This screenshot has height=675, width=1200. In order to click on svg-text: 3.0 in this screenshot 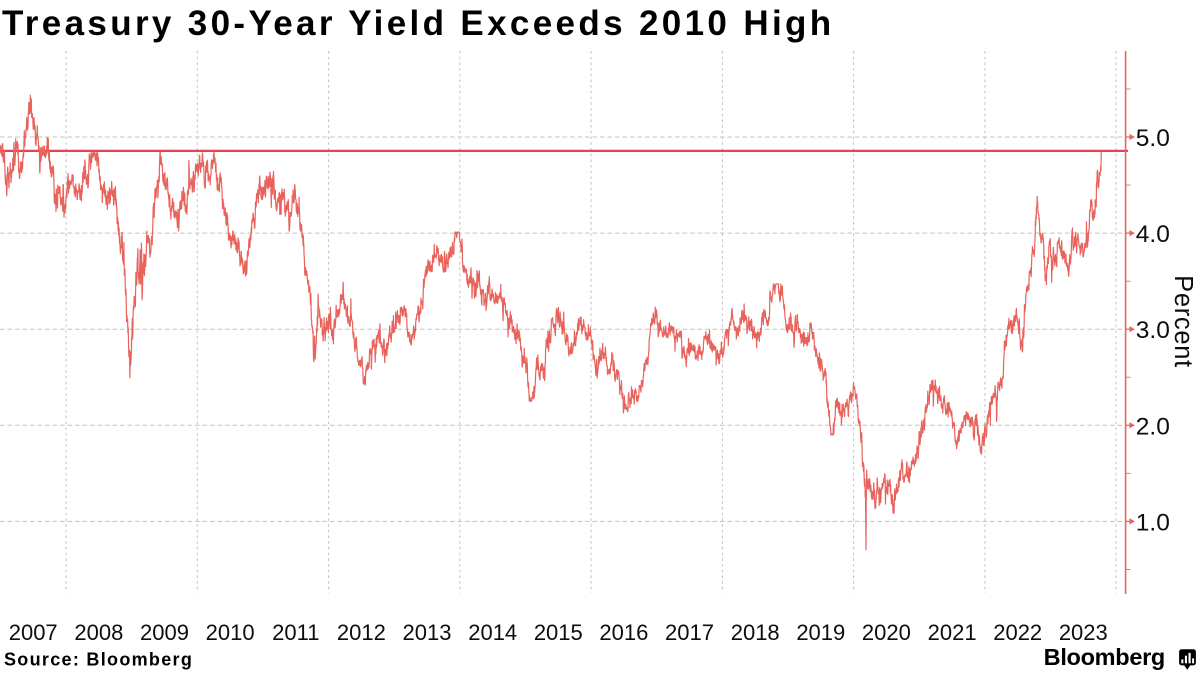, I will do `click(1153, 330)`.